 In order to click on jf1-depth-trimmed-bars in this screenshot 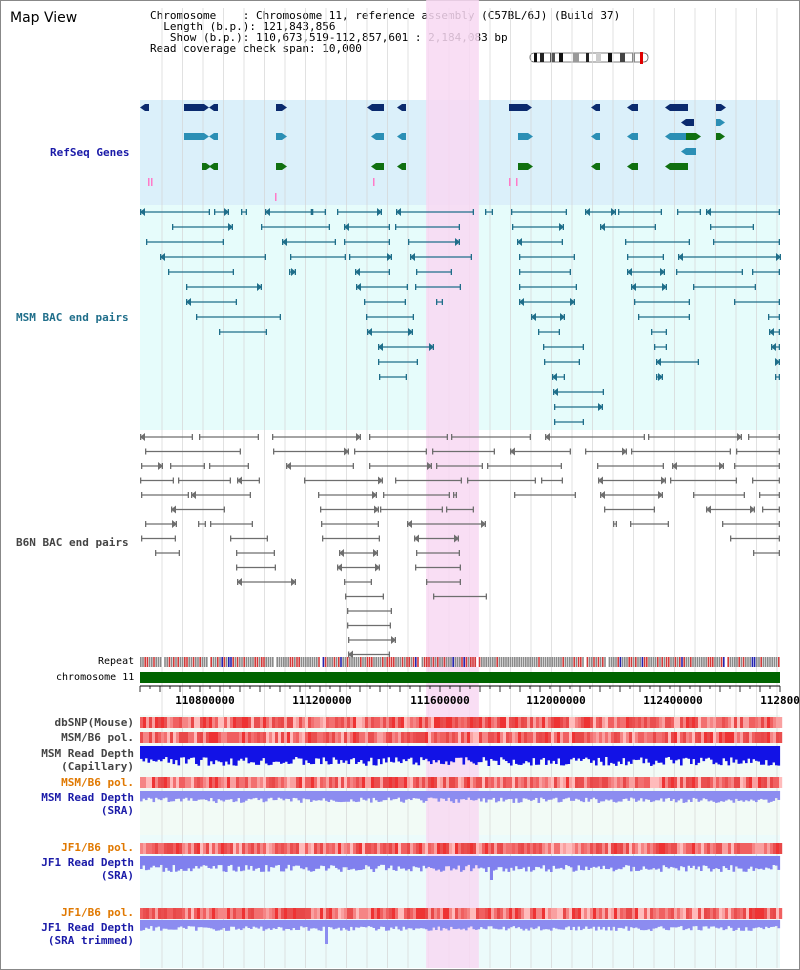, I will do `click(460, 932)`.